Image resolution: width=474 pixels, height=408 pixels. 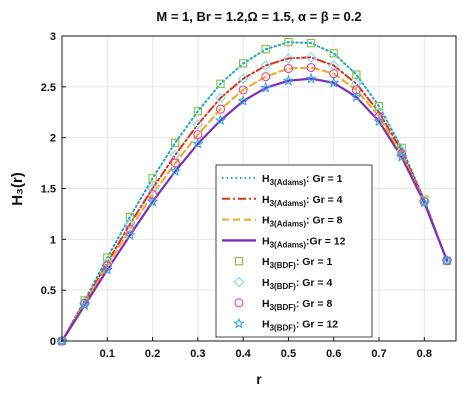 I want to click on legend-item: H3(Adams): Gr = 4, so click(x=282, y=201).